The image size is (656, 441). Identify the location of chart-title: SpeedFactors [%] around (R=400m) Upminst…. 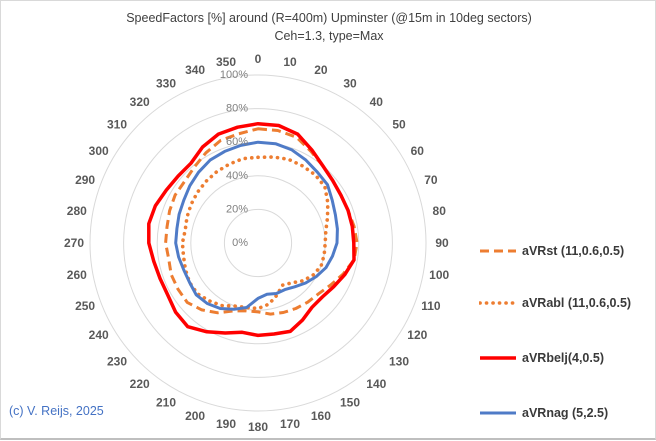
(329, 18).